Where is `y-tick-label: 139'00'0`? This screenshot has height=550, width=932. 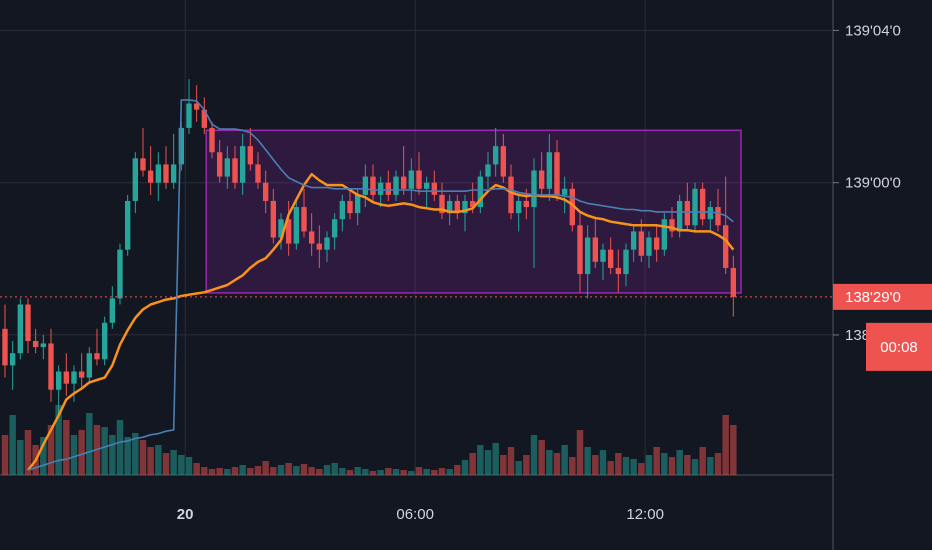 y-tick-label: 139'00'0 is located at coordinates (873, 183).